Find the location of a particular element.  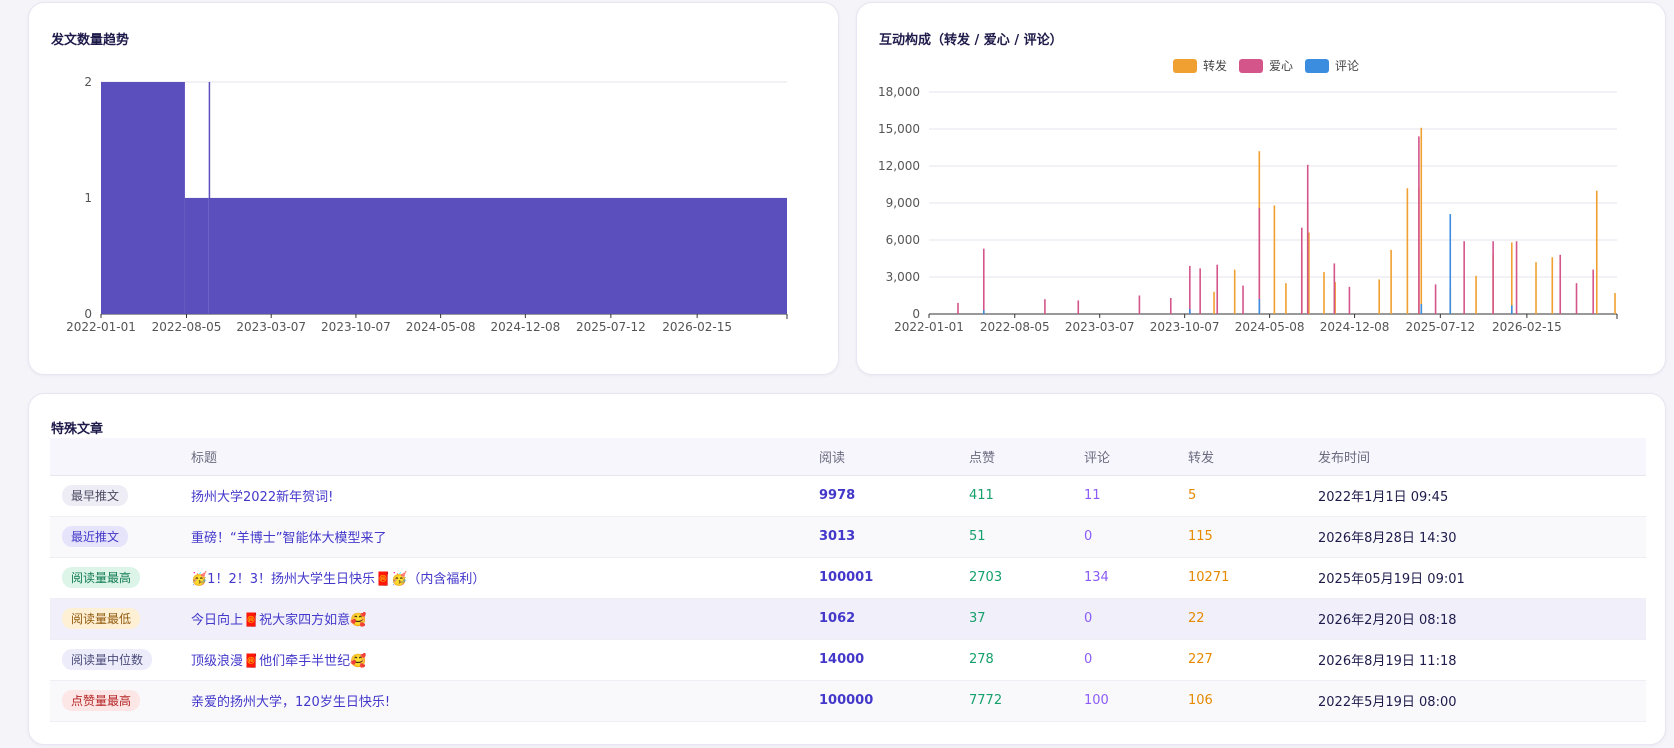

read-count: 100001 is located at coordinates (894, 578).